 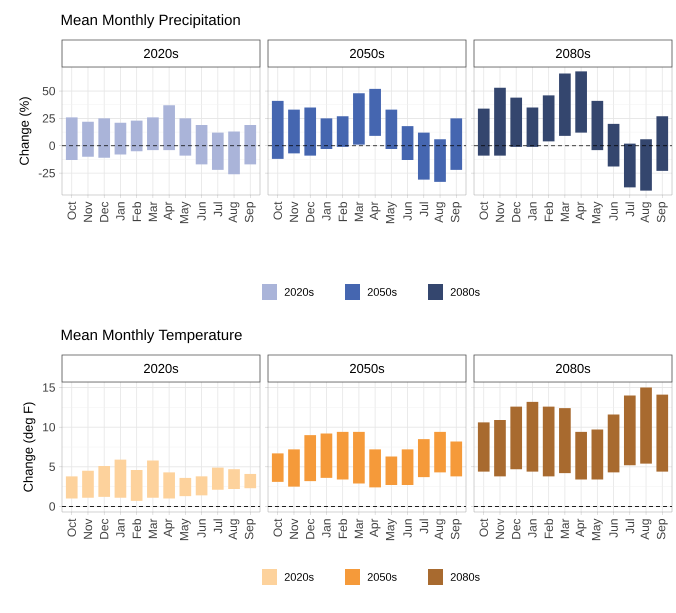 I want to click on y-axis-title: Change (%), so click(x=25, y=131).